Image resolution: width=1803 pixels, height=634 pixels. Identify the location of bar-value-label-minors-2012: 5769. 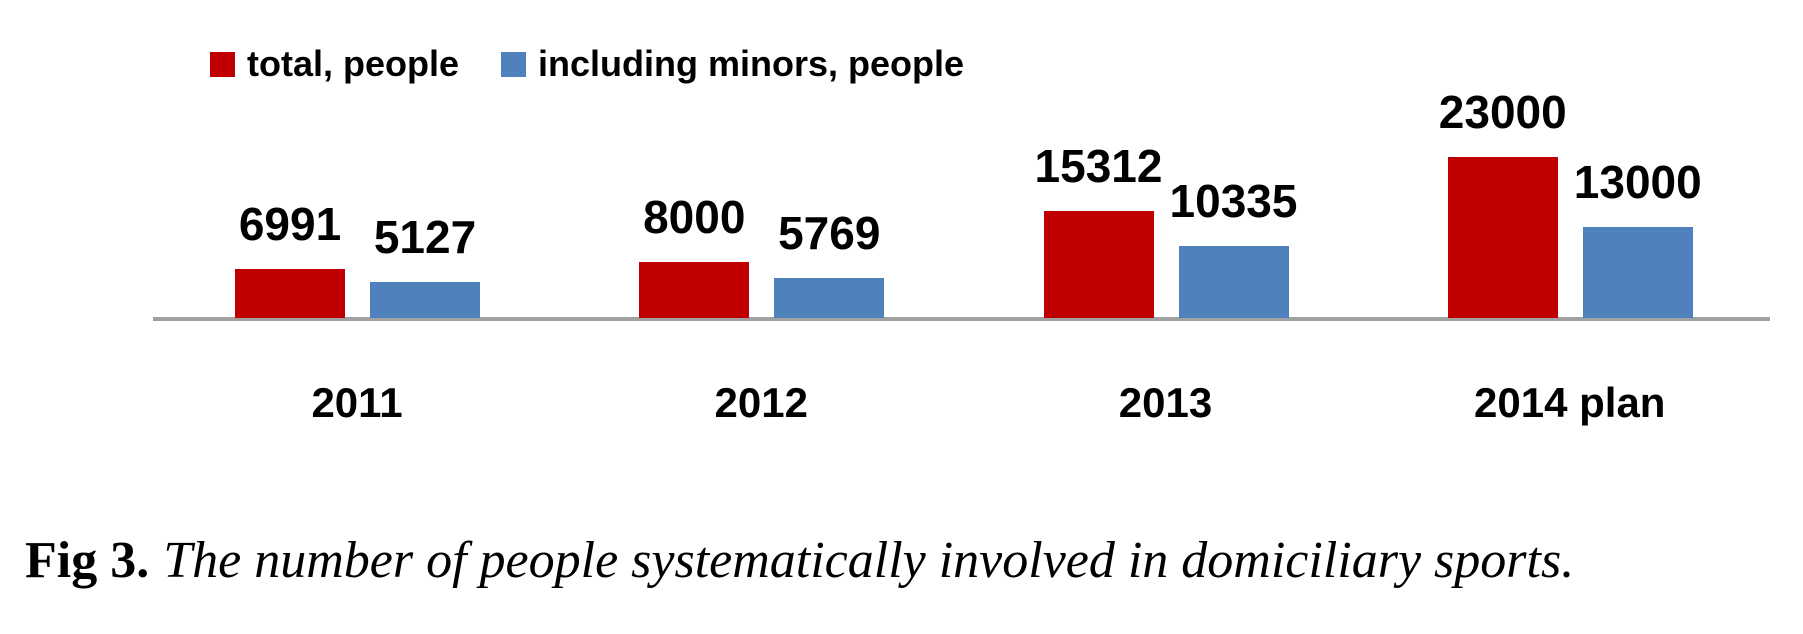
(829, 233).